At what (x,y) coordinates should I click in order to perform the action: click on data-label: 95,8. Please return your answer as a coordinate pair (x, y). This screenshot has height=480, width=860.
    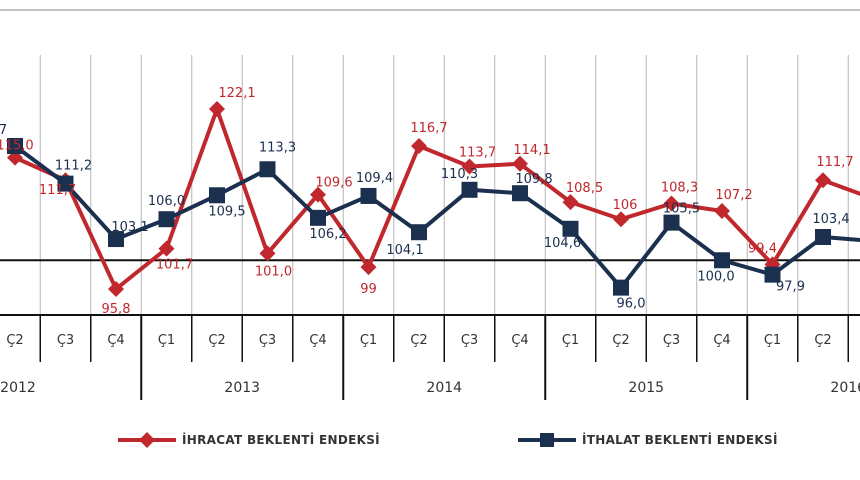
    Looking at the image, I should click on (116, 309).